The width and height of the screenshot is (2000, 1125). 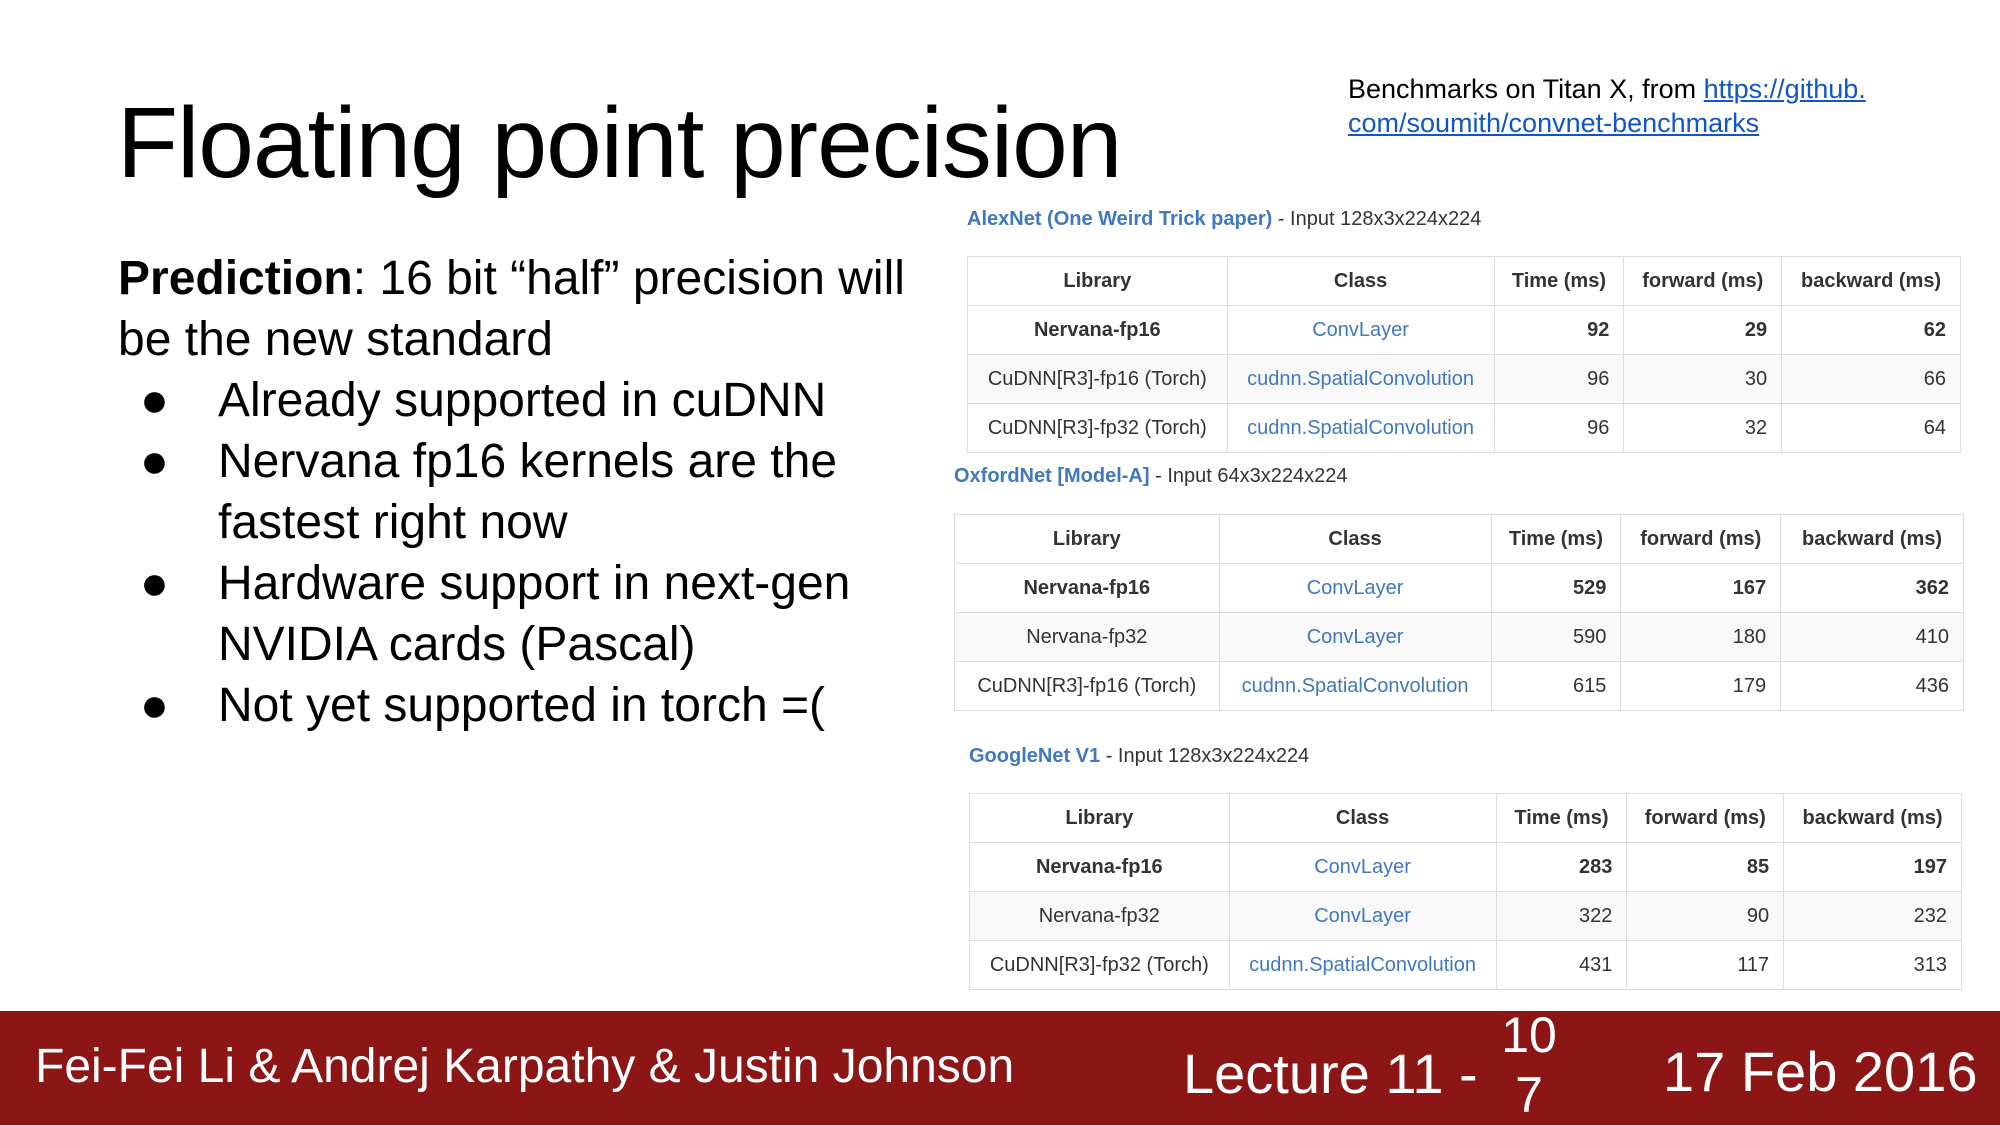 I want to click on footer-date: 17 Feb 2016, so click(x=1820, y=1071).